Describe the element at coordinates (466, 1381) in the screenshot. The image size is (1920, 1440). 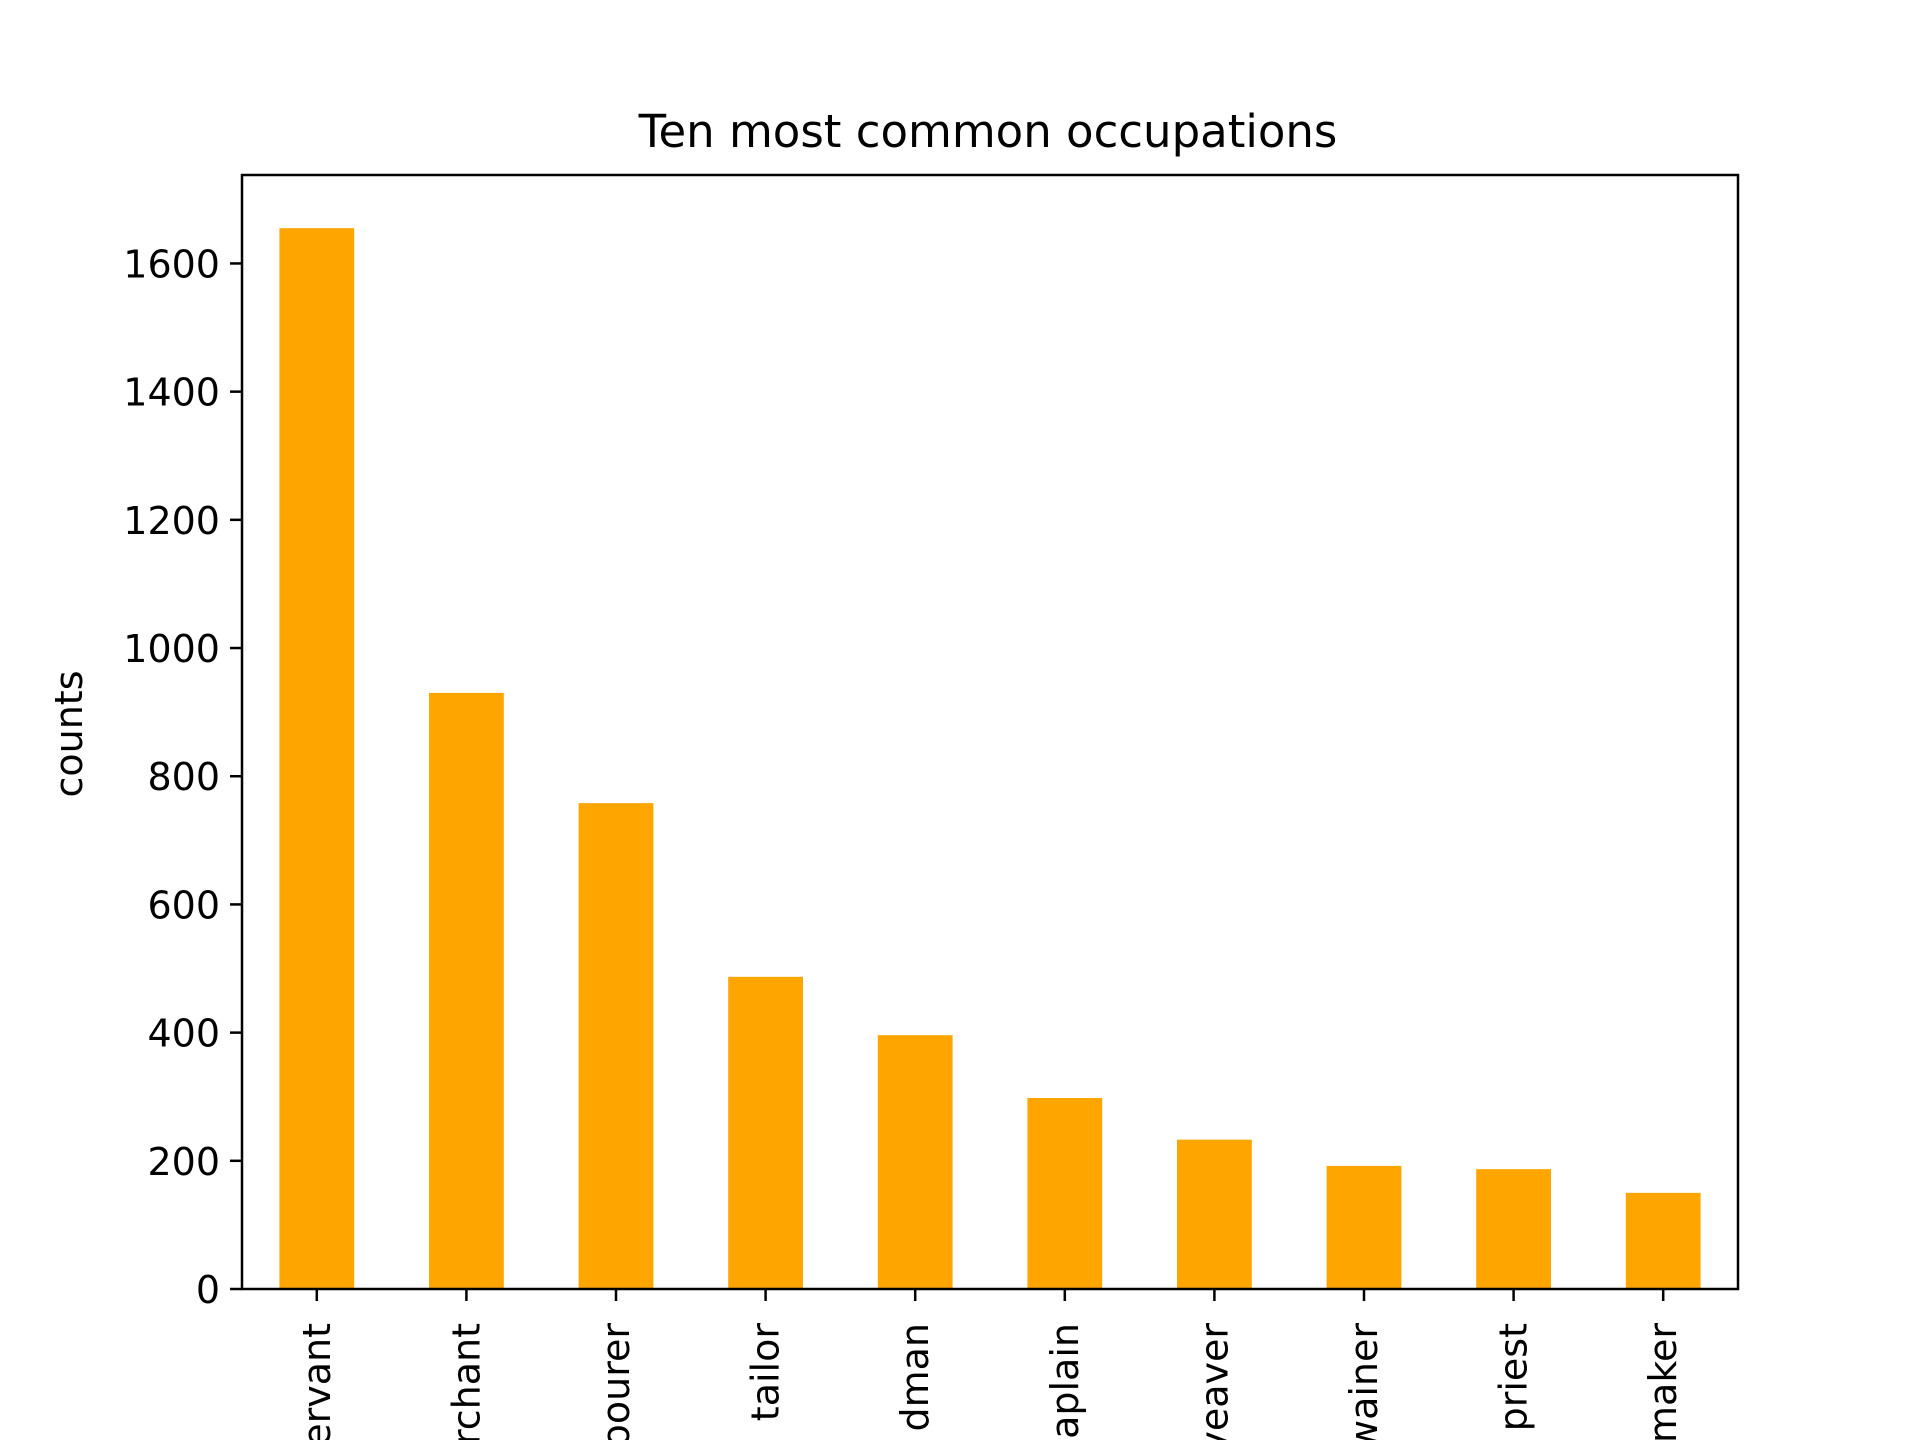
I see `x-tick-label-merchant: rchant` at that location.